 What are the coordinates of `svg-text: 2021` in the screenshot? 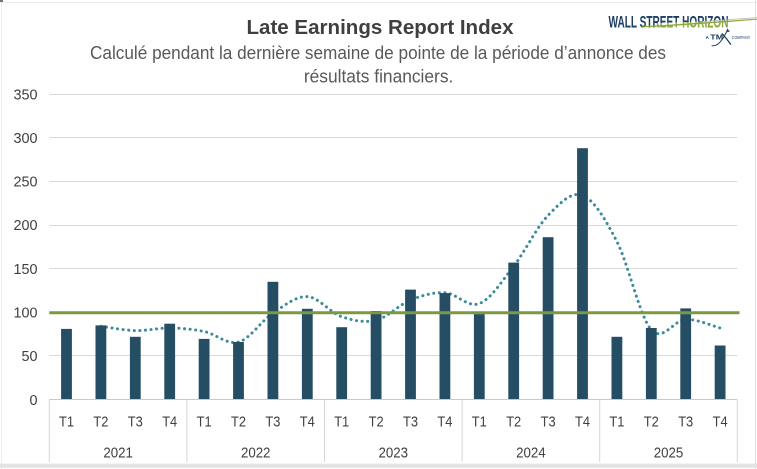 It's located at (118, 454).